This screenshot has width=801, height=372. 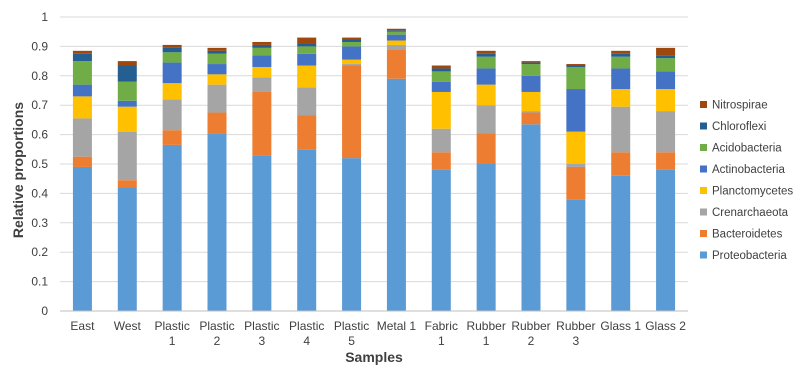 I want to click on legend-label: Nitrospirae, so click(x=740, y=106).